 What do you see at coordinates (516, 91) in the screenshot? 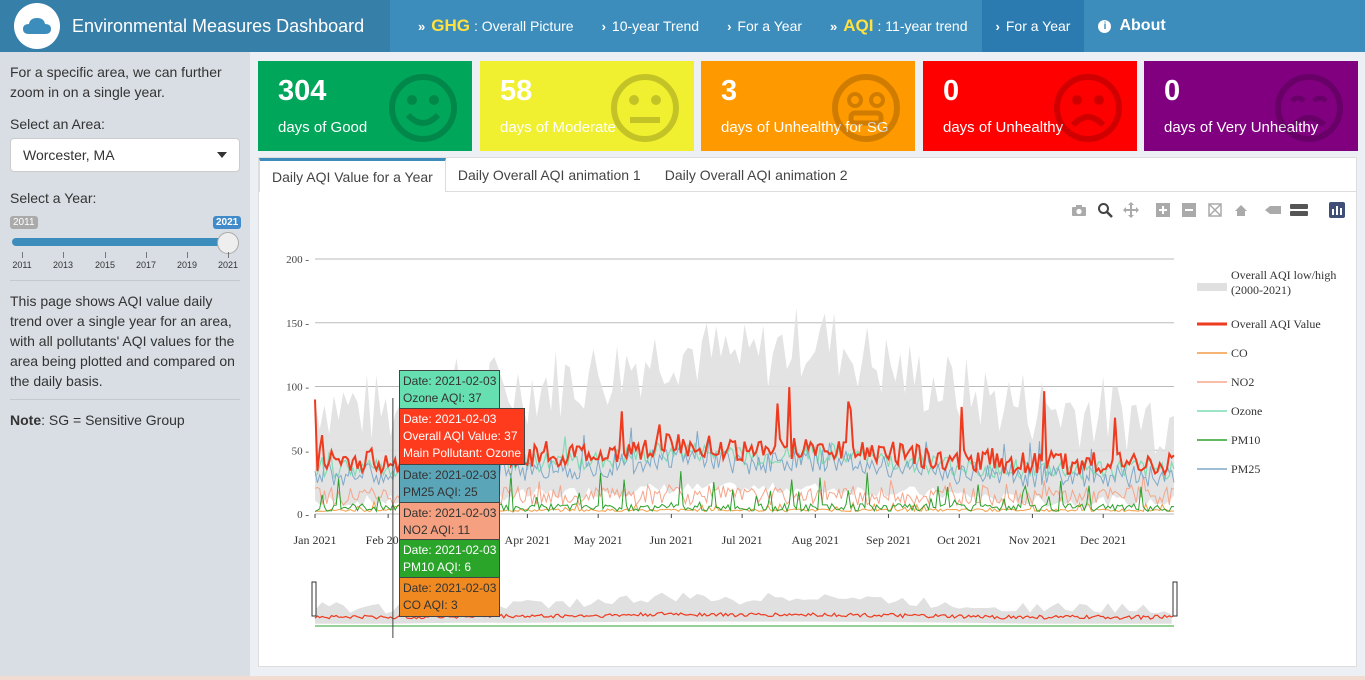
I see `moderate-days-count: 58` at bounding box center [516, 91].